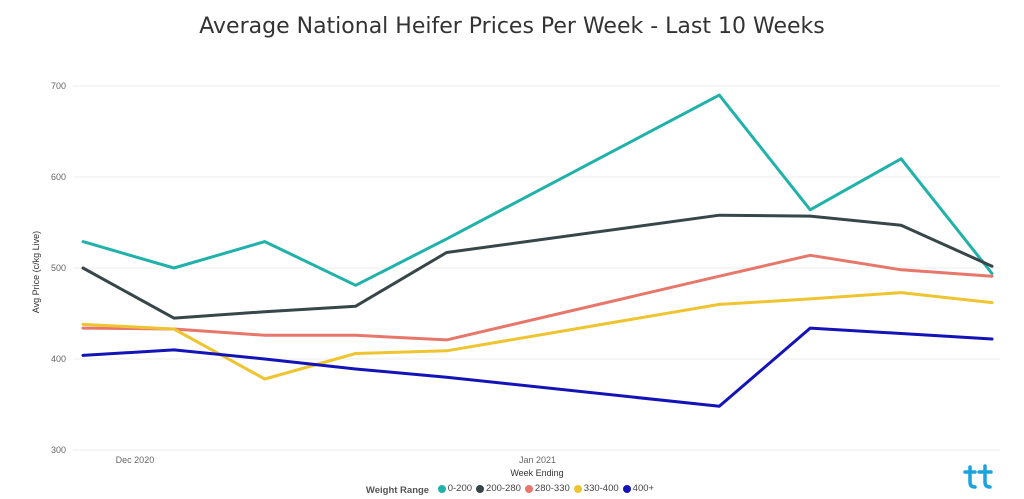  I want to click on brand-logo-icon, so click(978, 476).